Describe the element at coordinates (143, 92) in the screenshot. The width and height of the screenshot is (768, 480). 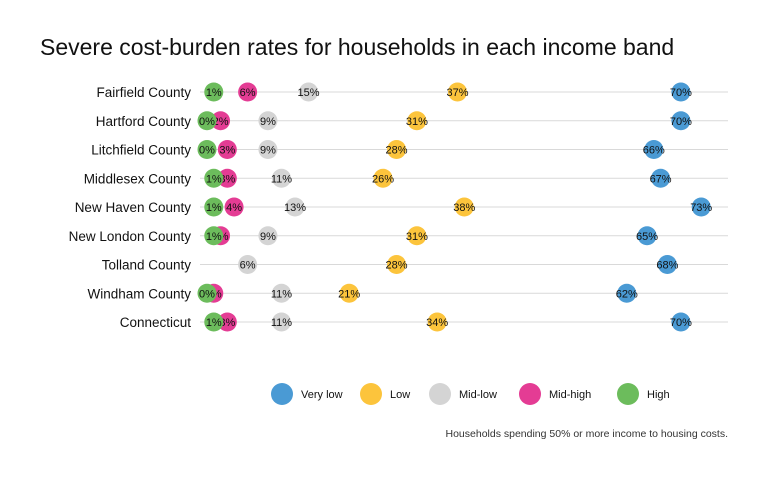
I see `row-label: Fairfield County` at that location.